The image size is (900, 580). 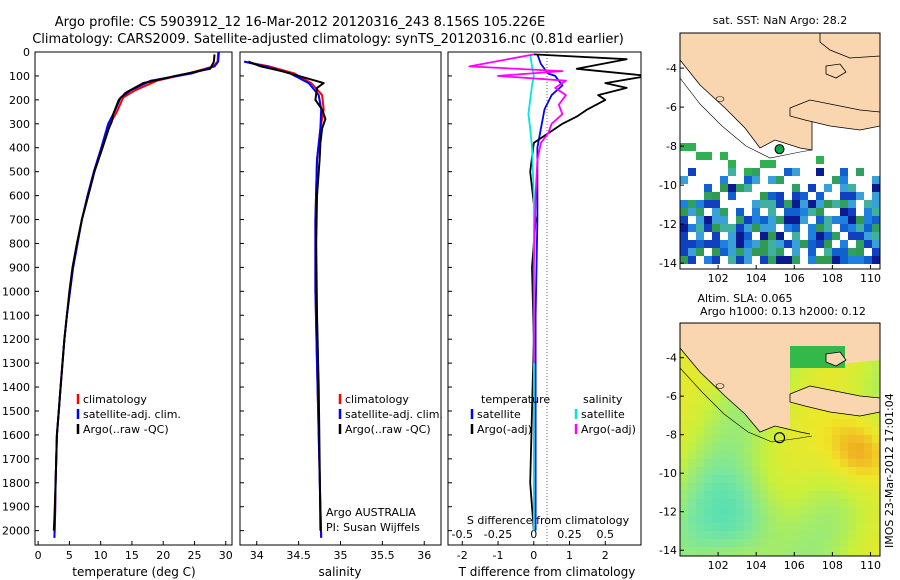 I want to click on depth-tick-label: 600, so click(x=19, y=196).